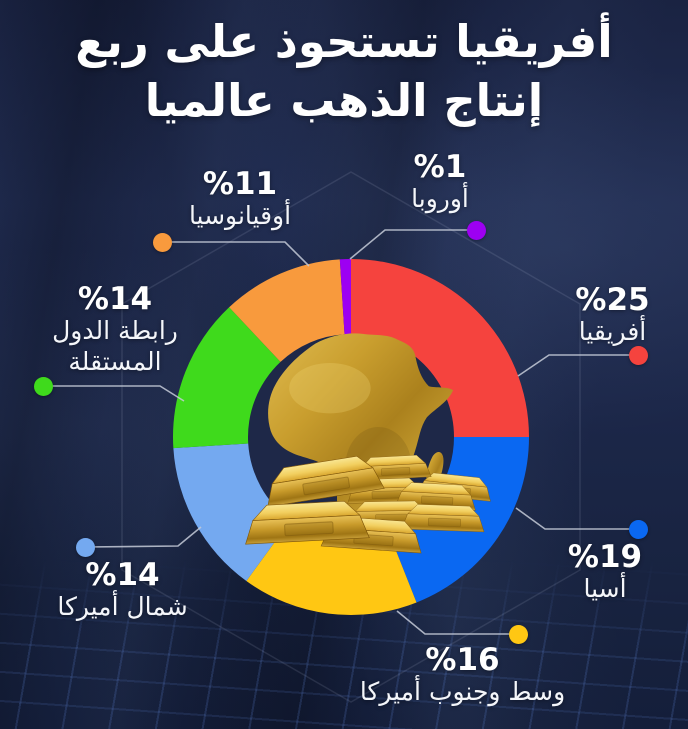 The width and height of the screenshot is (688, 729). Describe the element at coordinates (576, 518) in the screenshot. I see `leader-line-asia` at that location.